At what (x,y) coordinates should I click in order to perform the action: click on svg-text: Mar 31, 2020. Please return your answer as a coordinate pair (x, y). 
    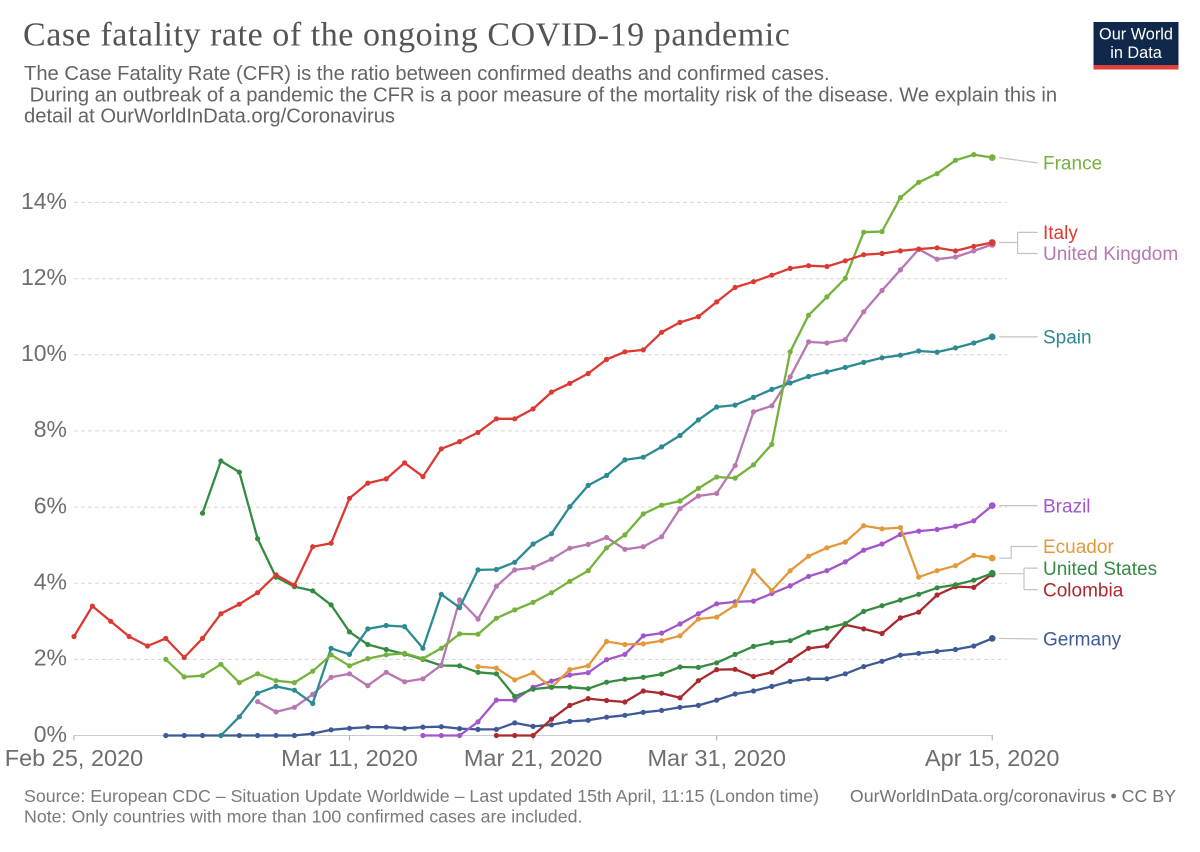
    Looking at the image, I should click on (716, 758).